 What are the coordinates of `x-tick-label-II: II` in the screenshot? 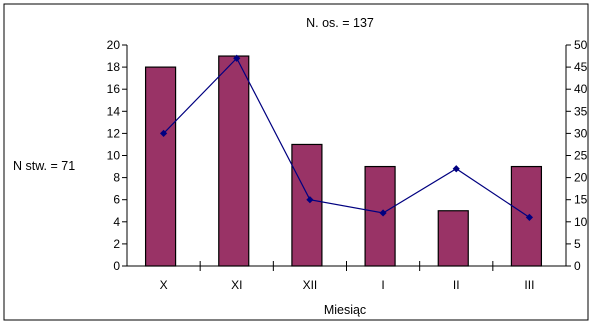 It's located at (456, 285).